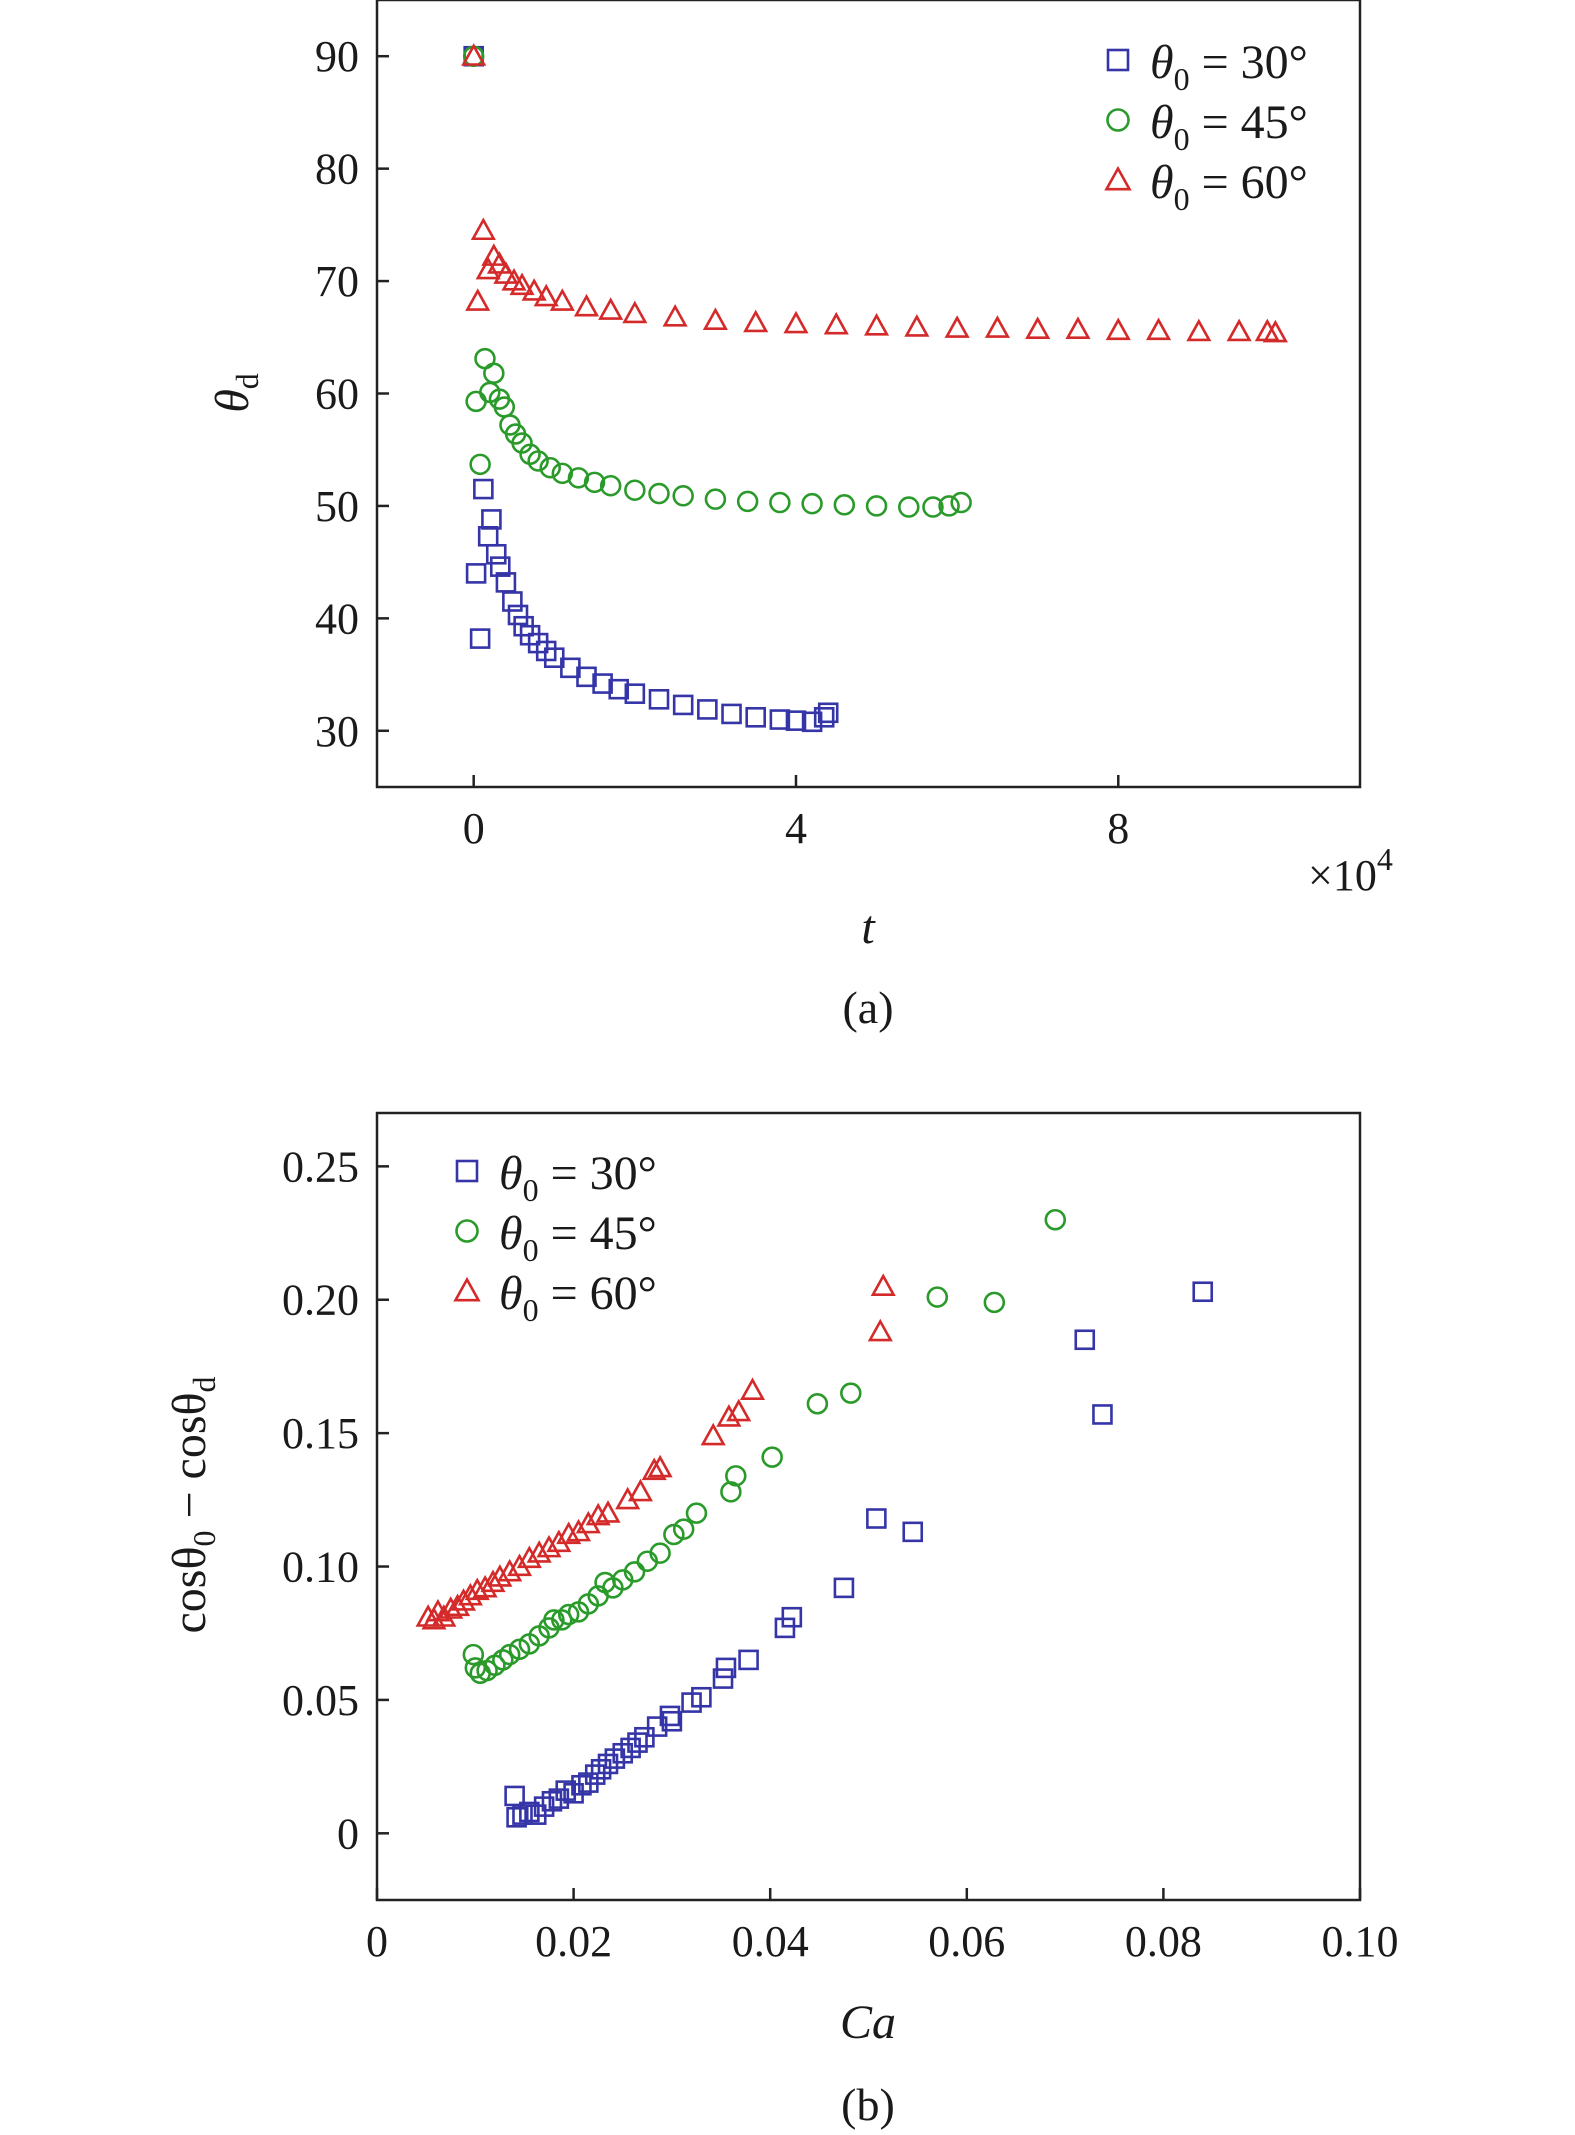  Describe the element at coordinates (474, 828) in the screenshot. I see `x-tick-label: 0` at that location.